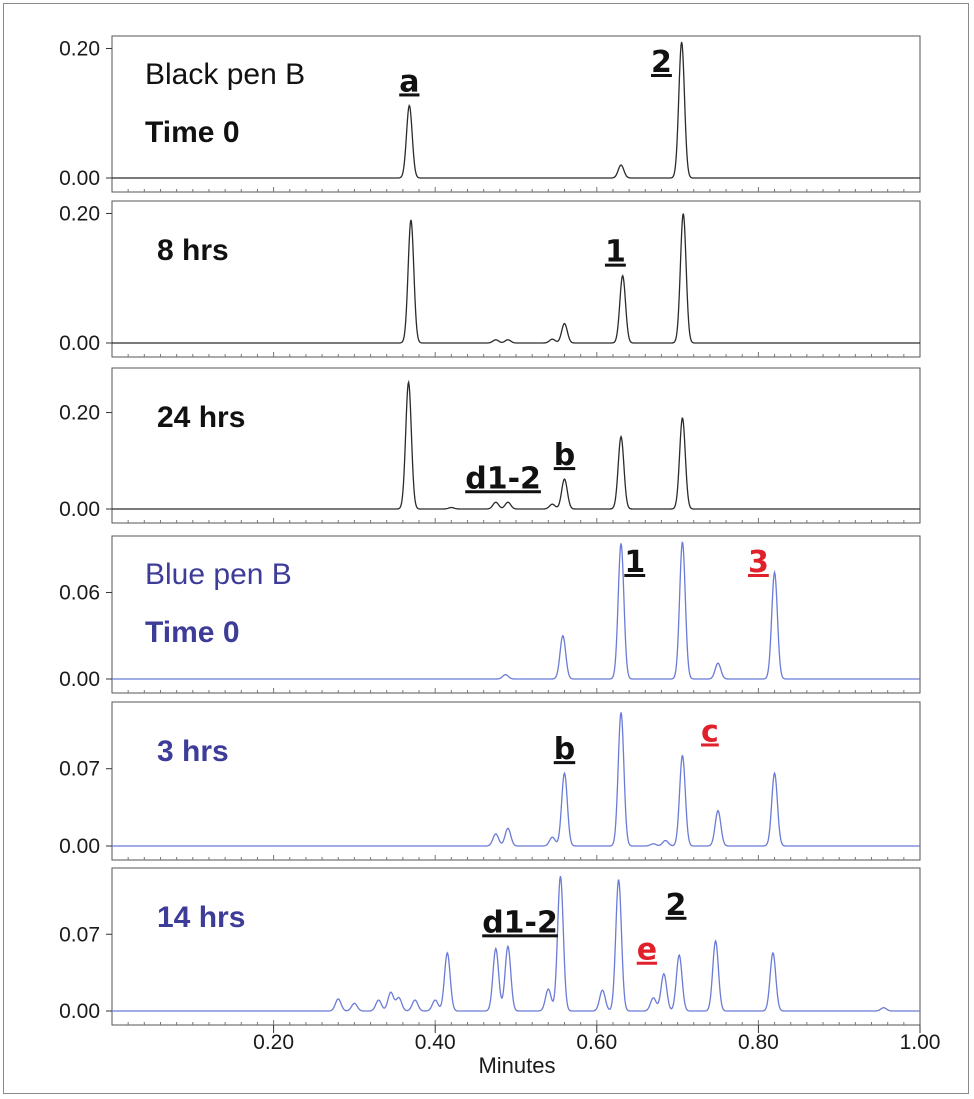 This screenshot has height=1099, width=974. Describe the element at coordinates (193, 751) in the screenshot. I see `panel-5-subtitle: 3 hrs` at that location.